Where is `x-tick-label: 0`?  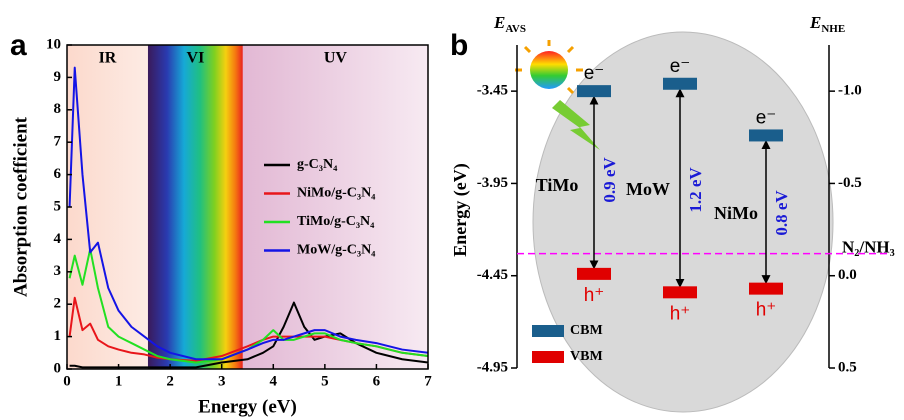
x-tick-label: 0 is located at coordinates (67, 381).